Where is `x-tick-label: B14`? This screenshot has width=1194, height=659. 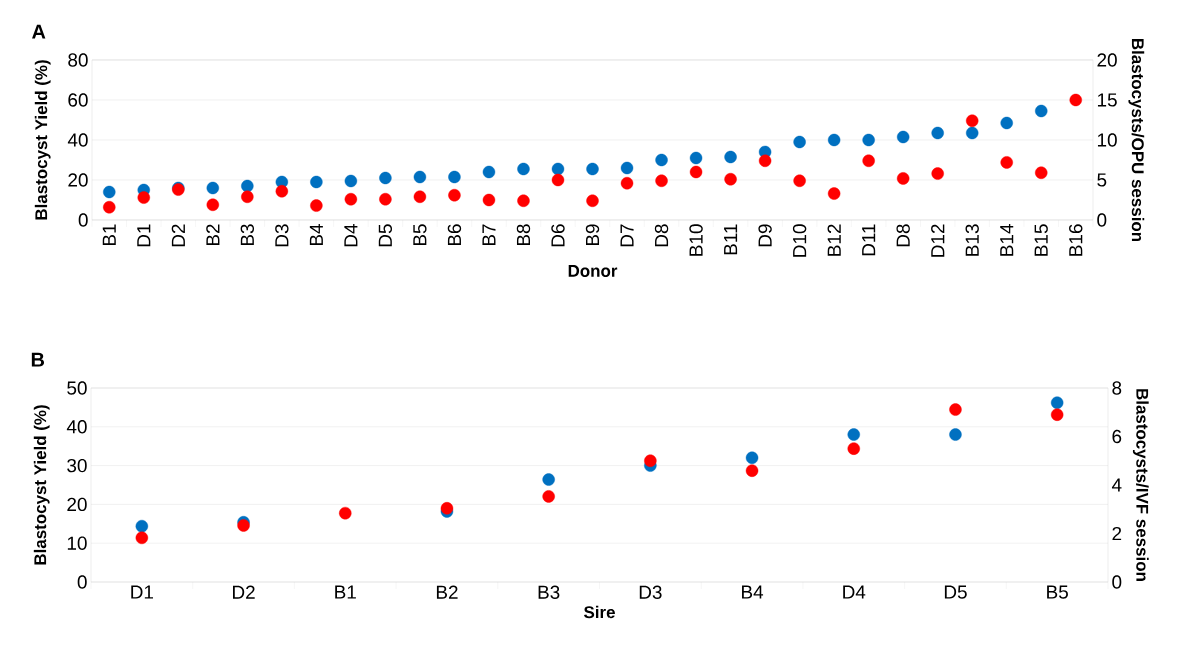 x-tick-label: B14 is located at coordinates (1007, 240).